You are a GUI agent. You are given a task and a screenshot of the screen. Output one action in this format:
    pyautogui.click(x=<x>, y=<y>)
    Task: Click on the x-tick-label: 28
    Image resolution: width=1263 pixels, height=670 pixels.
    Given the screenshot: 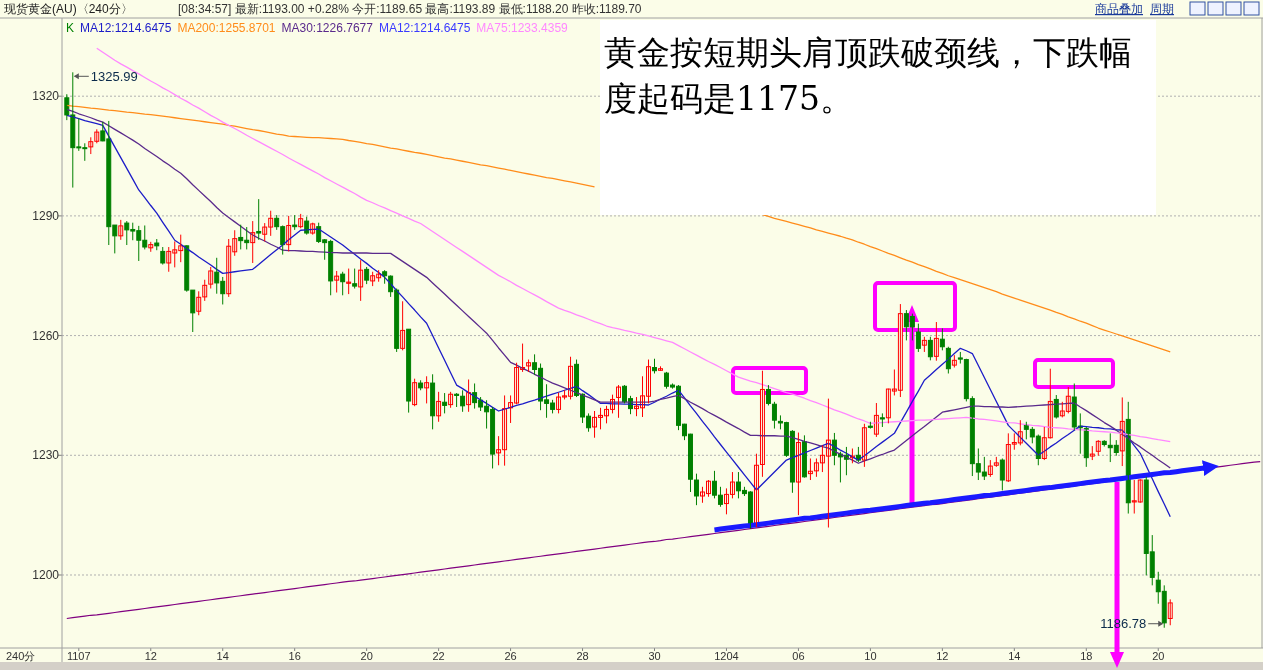 What is the action you would take?
    pyautogui.click(x=582, y=656)
    